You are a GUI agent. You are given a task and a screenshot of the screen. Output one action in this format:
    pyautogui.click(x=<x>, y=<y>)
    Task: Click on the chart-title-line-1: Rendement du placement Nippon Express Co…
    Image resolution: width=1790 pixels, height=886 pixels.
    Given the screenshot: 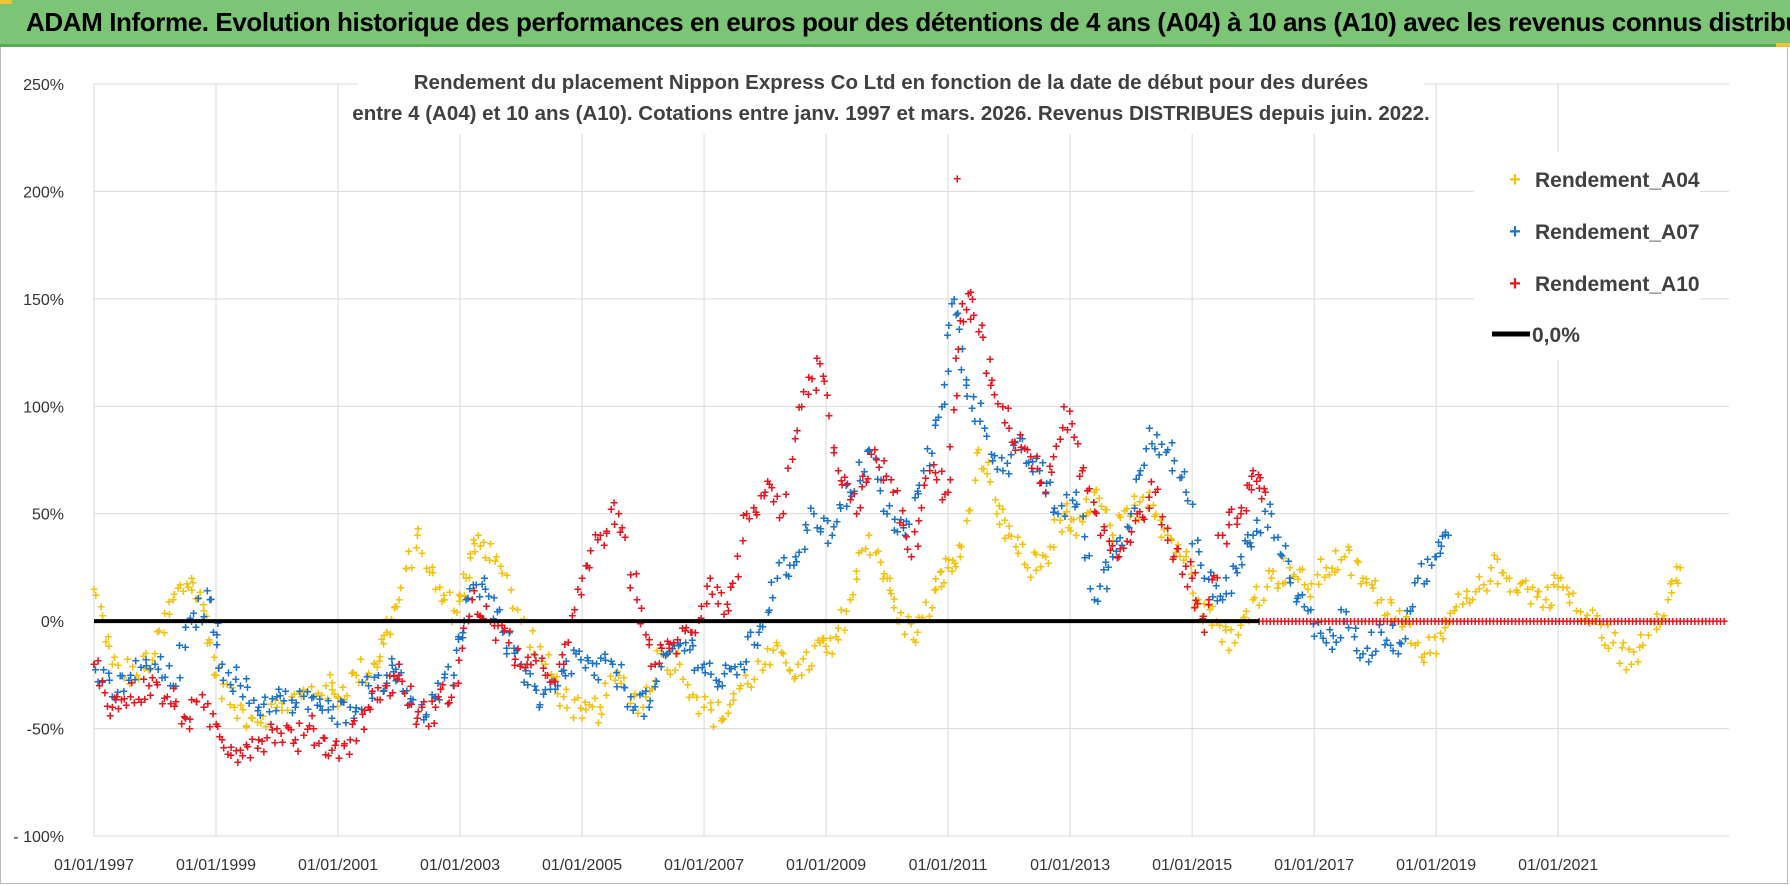 What is the action you would take?
    pyautogui.click(x=891, y=82)
    